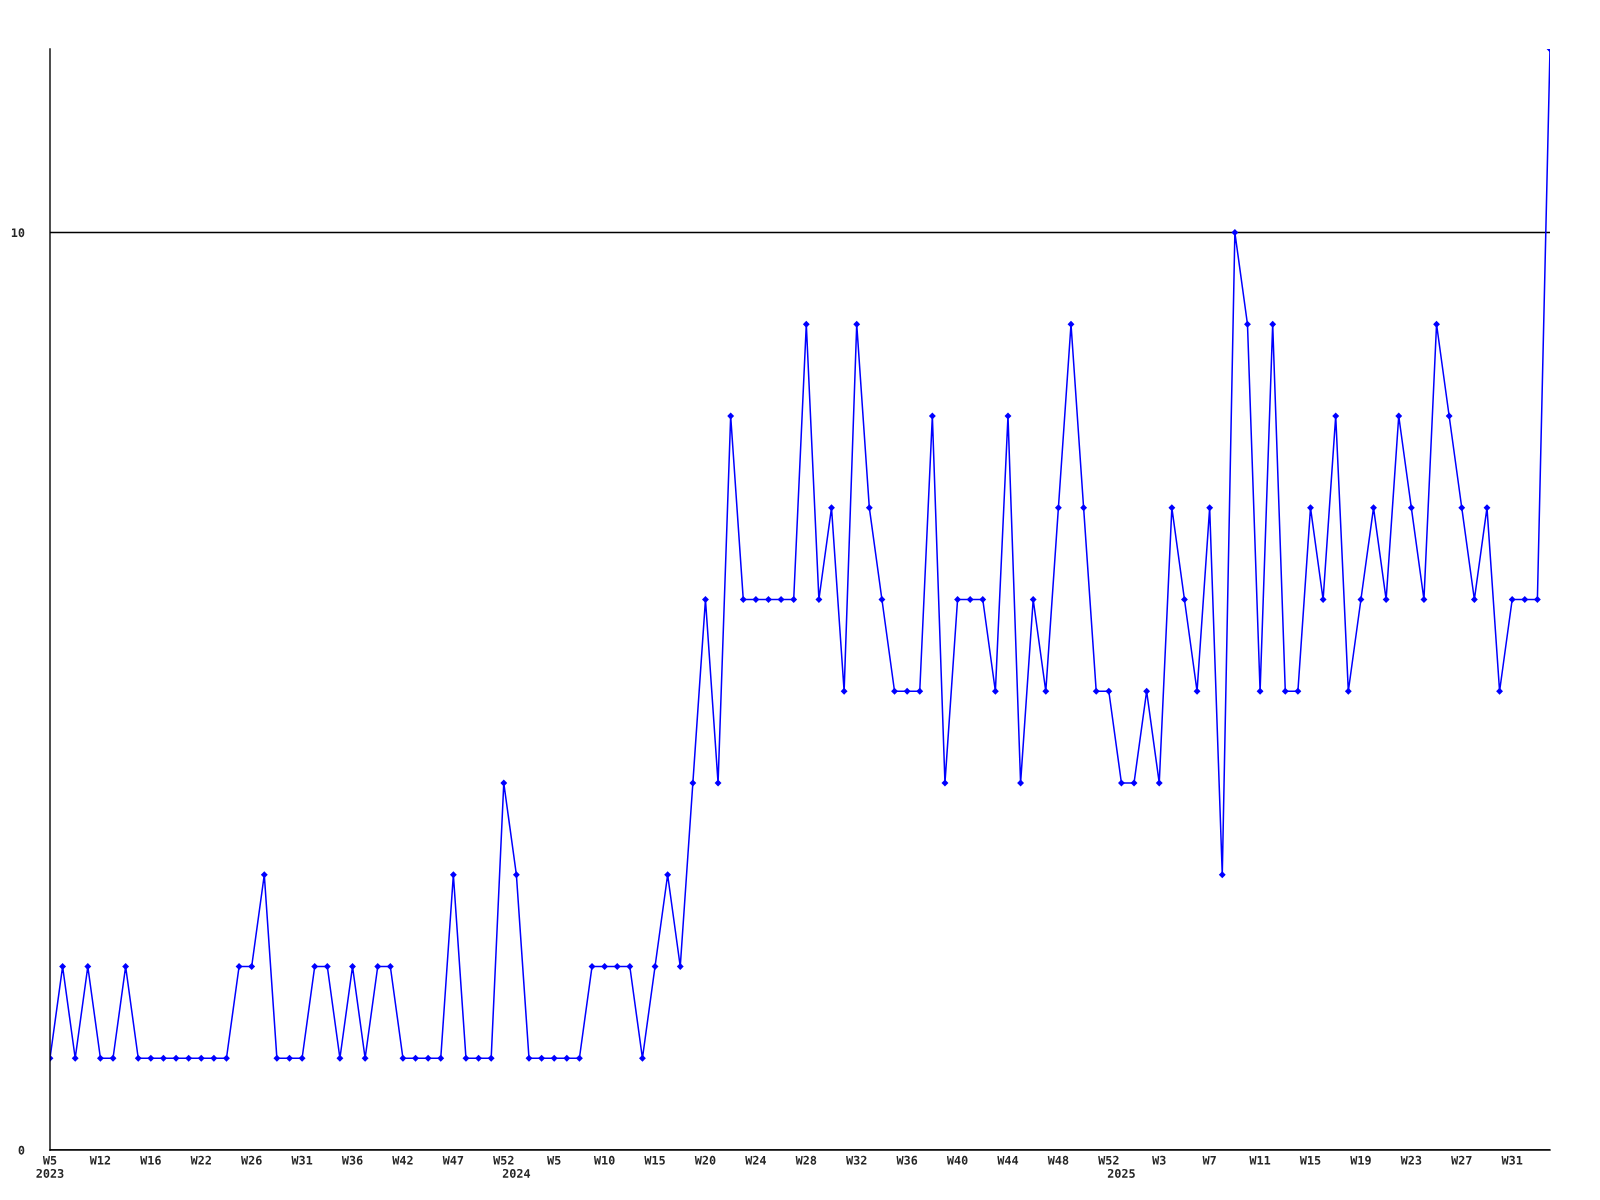  I want to click on x-tick-label: W40, so click(957, 1160).